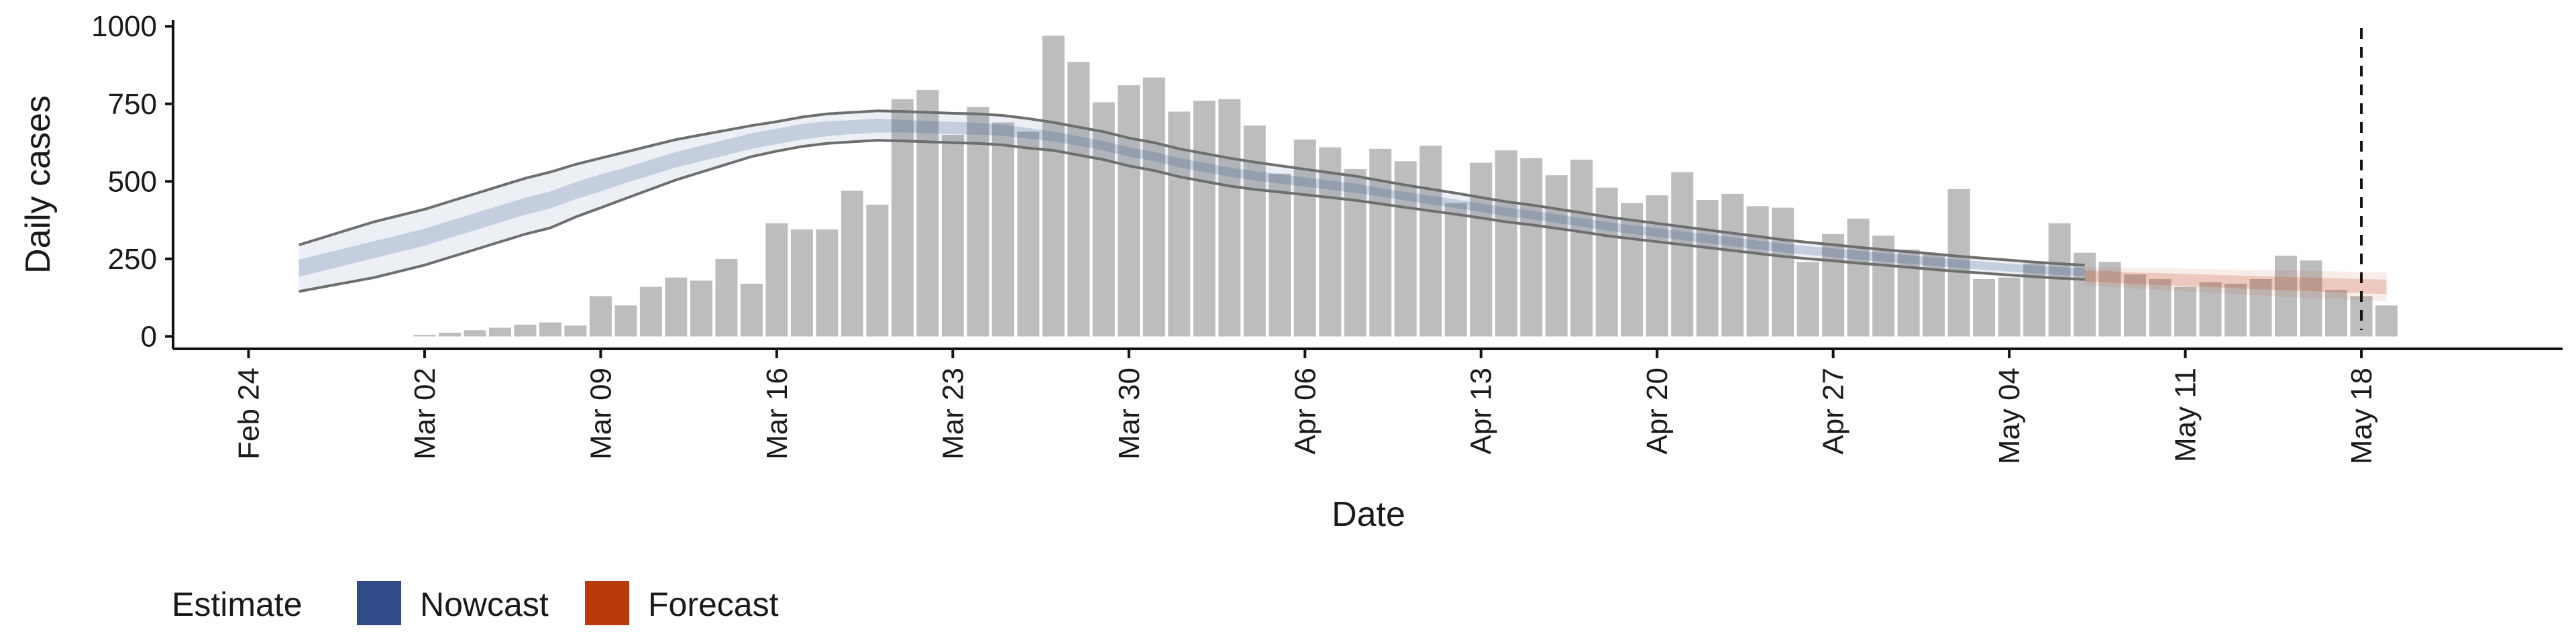 This screenshot has height=644, width=2576. What do you see at coordinates (1481, 411) in the screenshot?
I see `x-tick-label: Apr 13` at bounding box center [1481, 411].